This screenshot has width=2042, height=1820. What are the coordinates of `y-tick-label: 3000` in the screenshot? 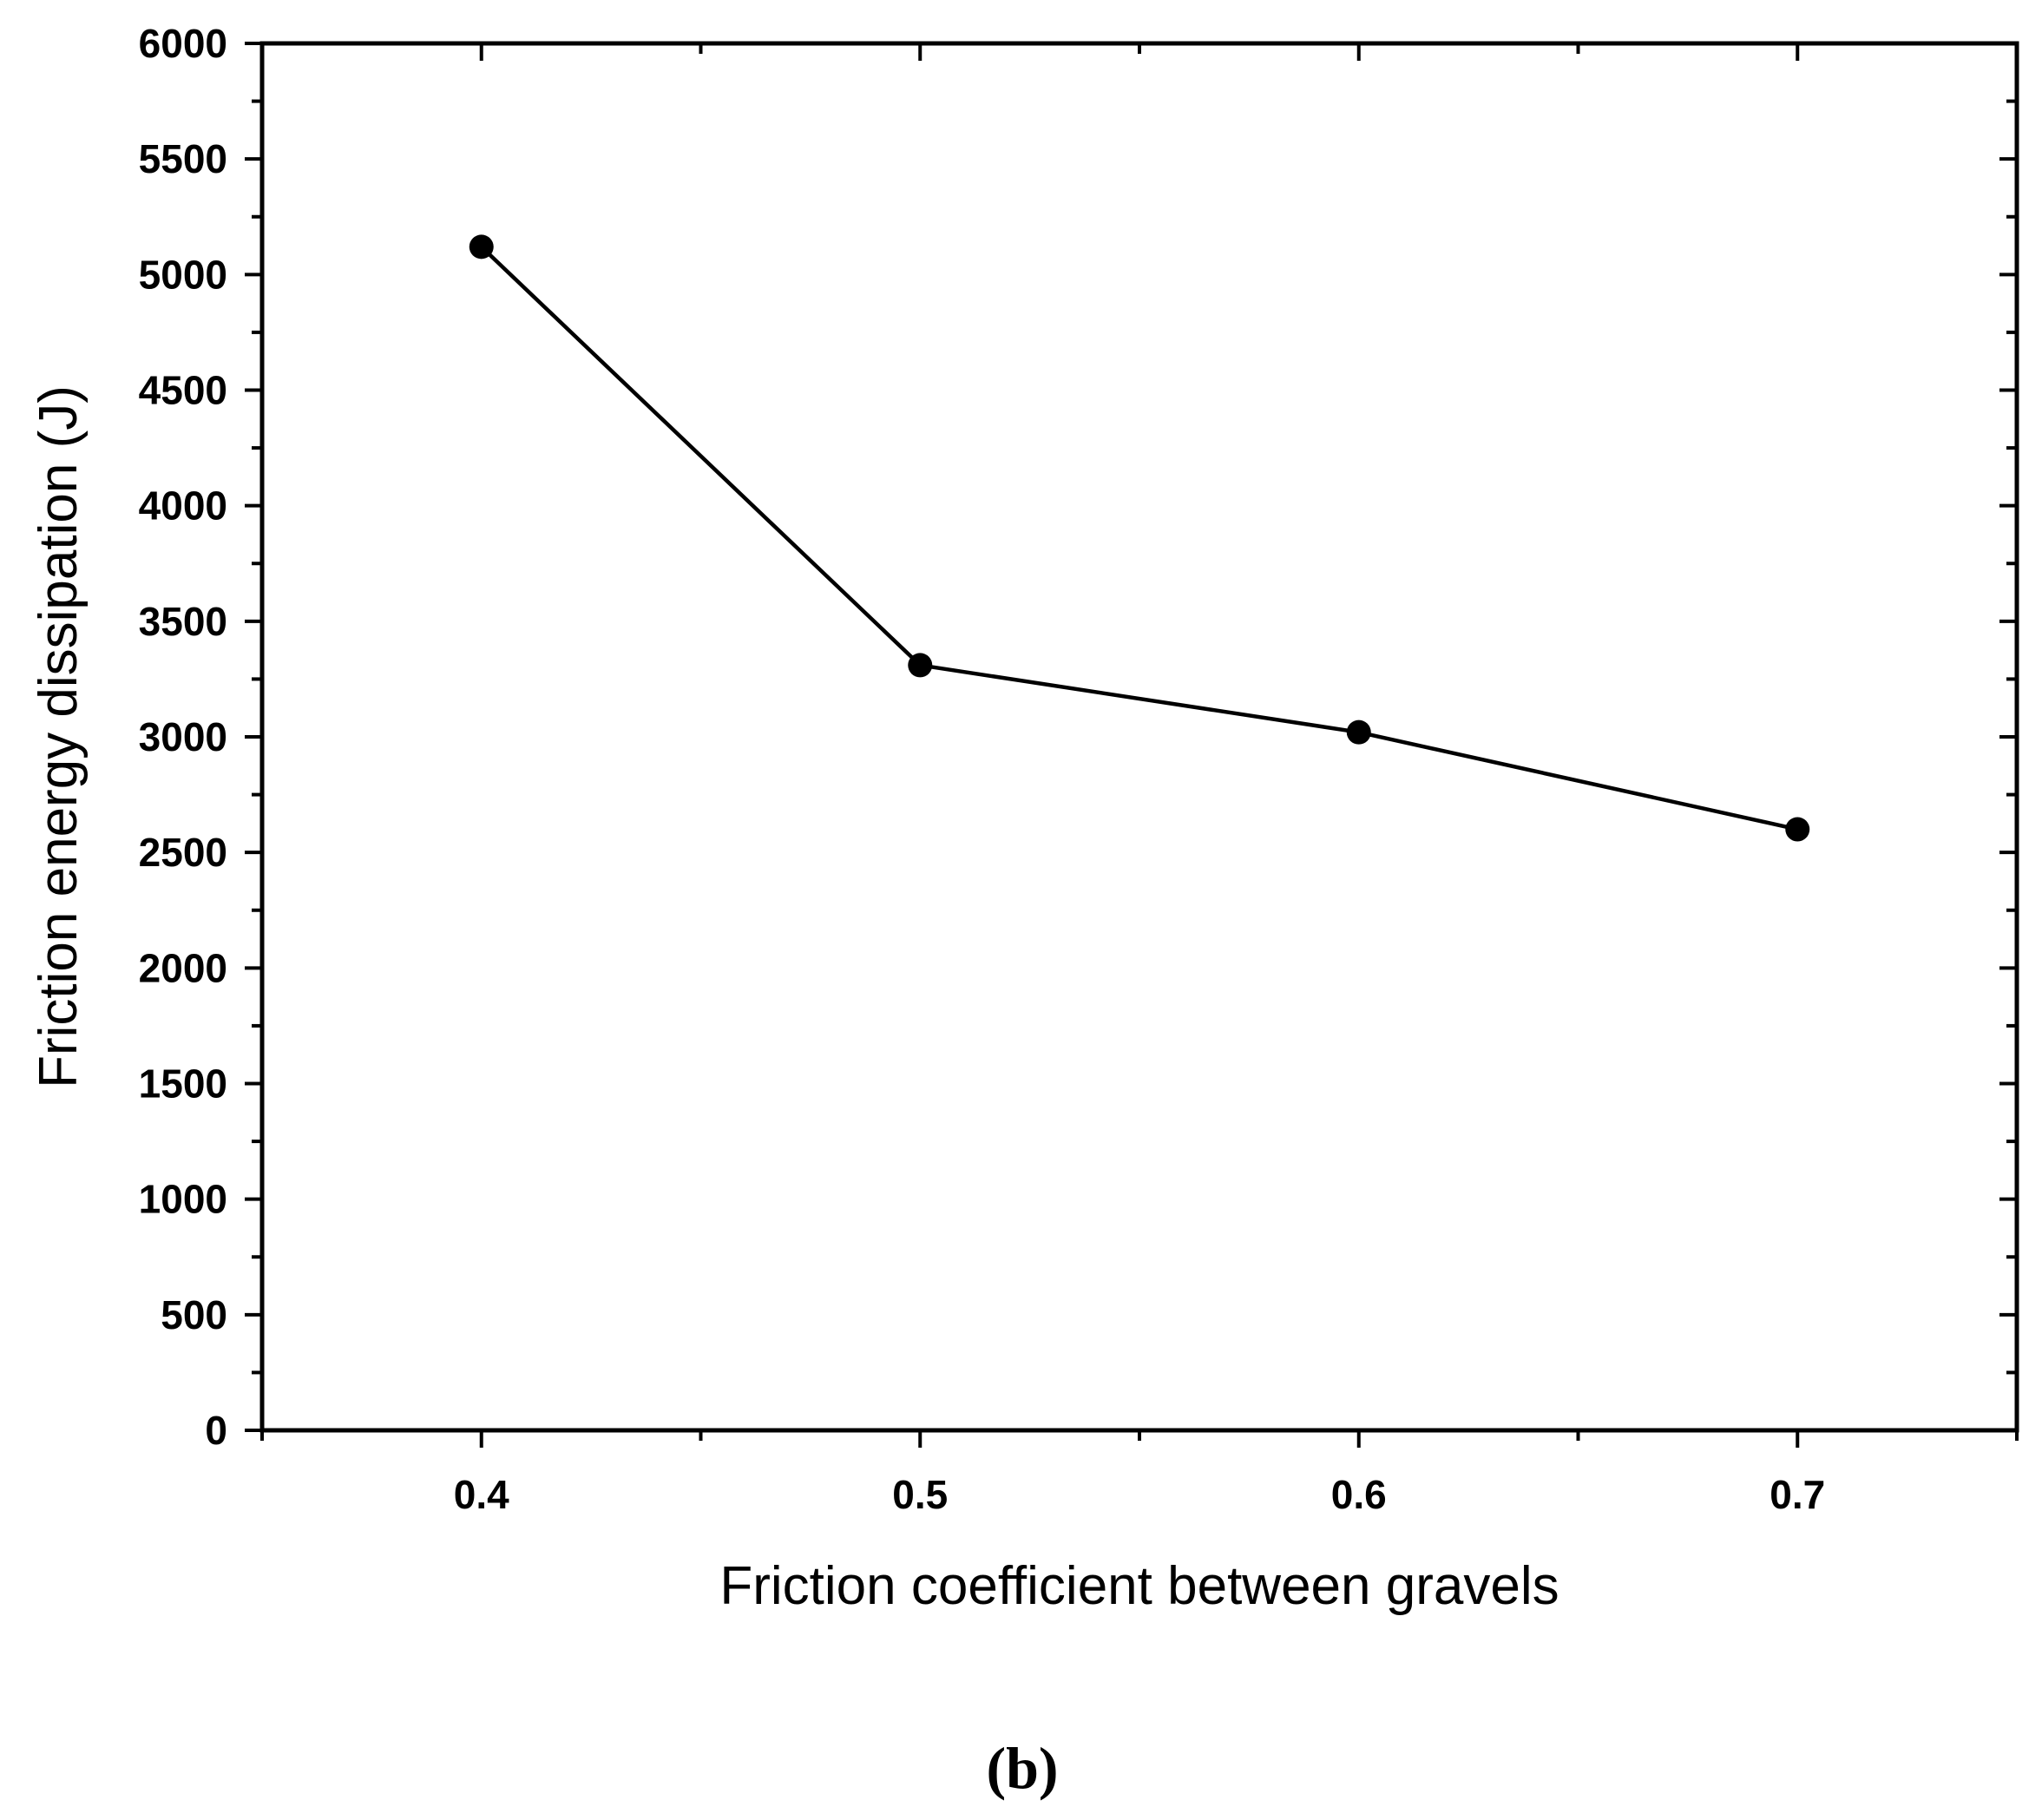 It's located at (183, 736).